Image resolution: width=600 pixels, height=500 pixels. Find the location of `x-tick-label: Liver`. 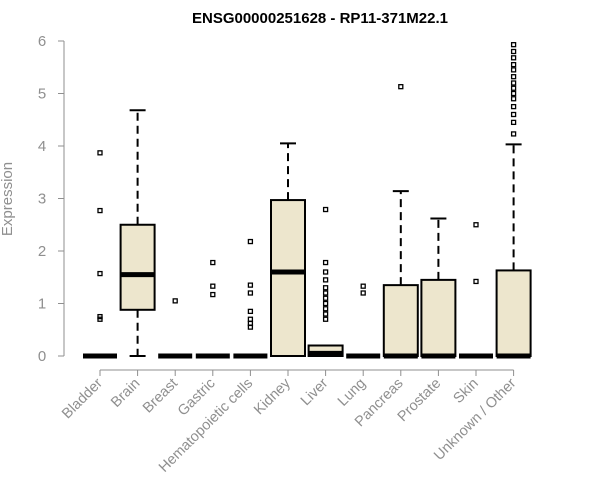

x-tick-label: Liver is located at coordinates (315, 392).